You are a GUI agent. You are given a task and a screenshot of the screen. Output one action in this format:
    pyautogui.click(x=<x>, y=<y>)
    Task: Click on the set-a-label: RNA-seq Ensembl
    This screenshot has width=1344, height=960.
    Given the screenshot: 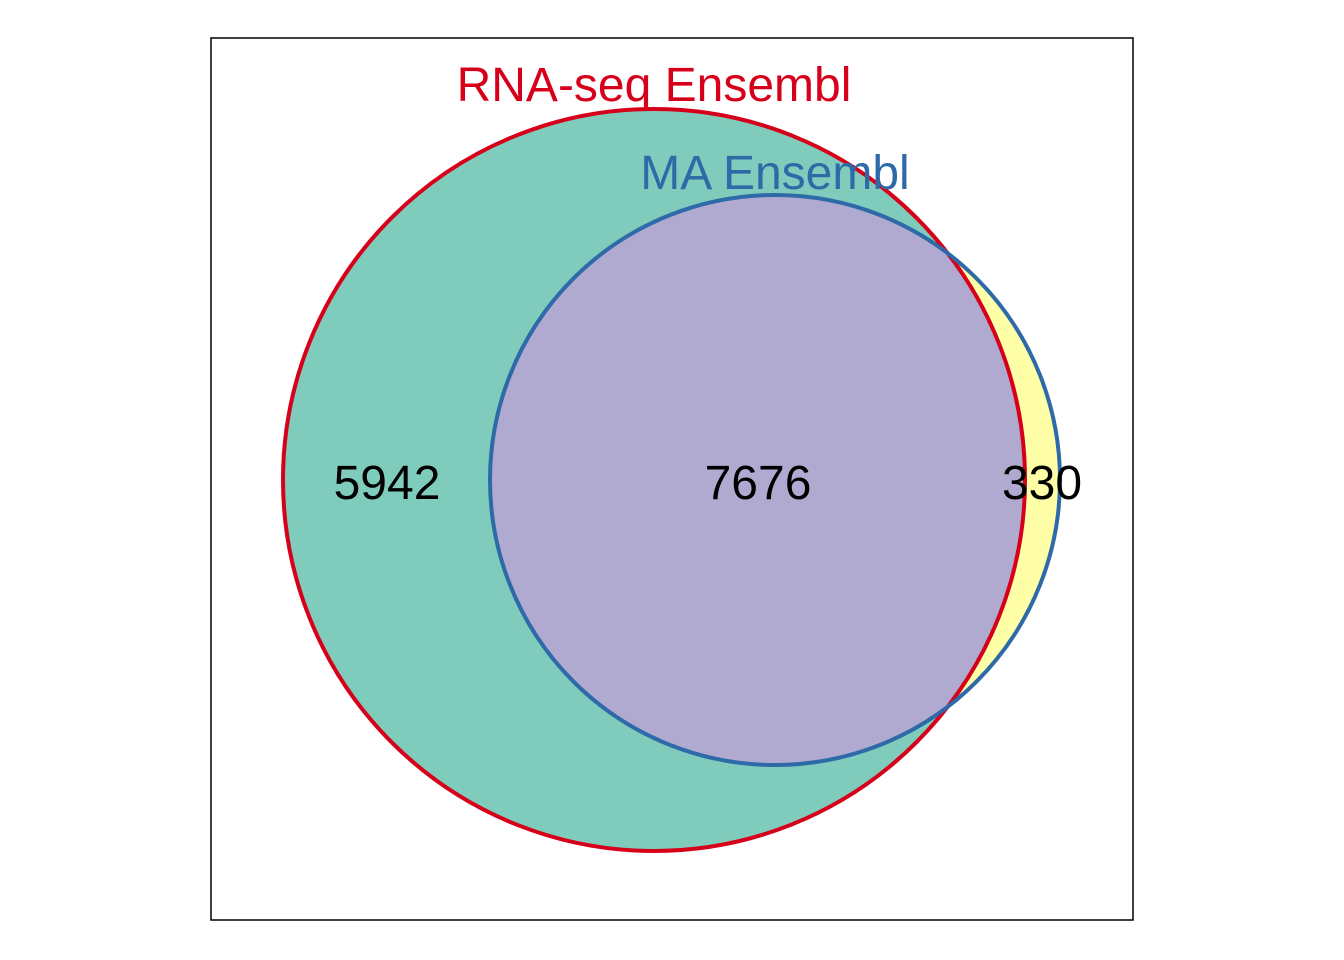 What is the action you would take?
    pyautogui.click(x=654, y=85)
    